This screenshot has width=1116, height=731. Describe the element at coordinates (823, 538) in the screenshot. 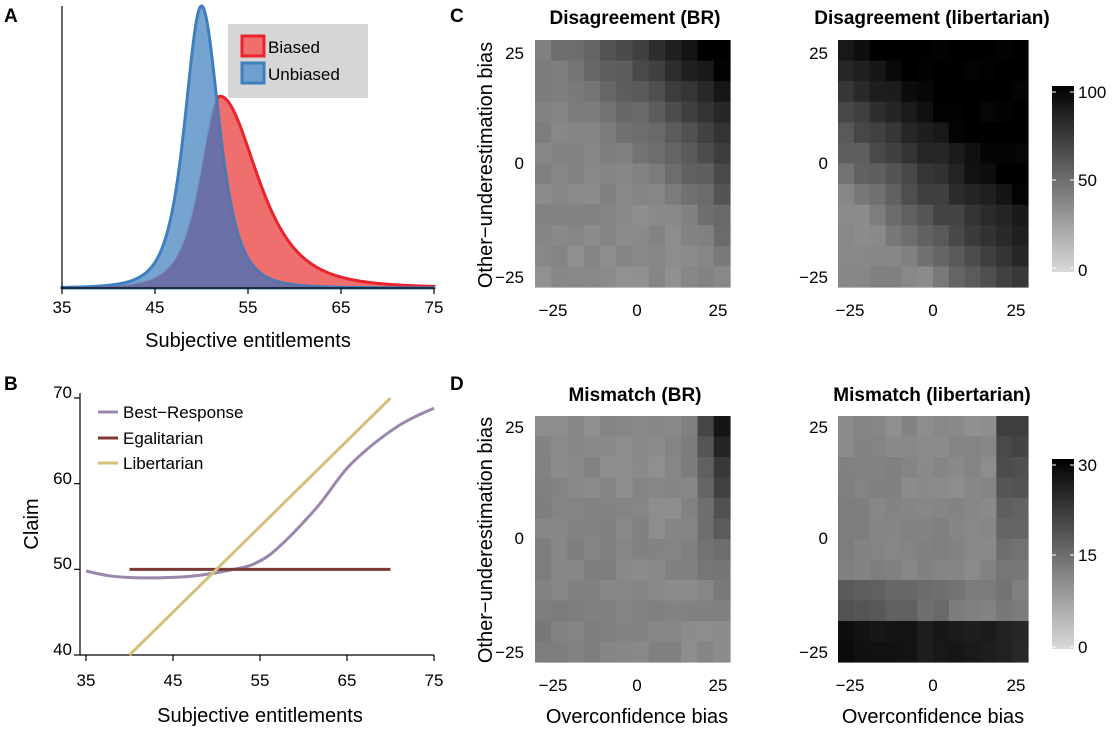

I see `y-tick-label: 0` at that location.